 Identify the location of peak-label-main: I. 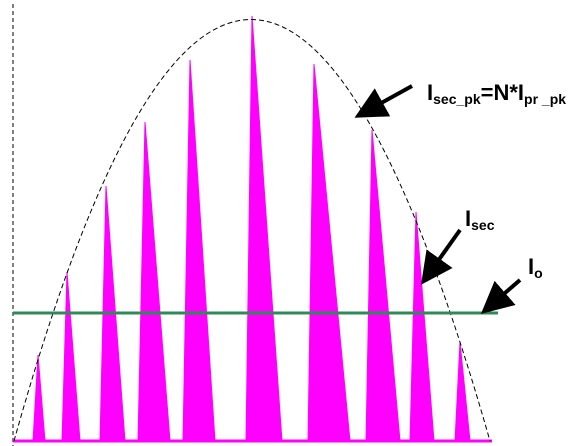
(430, 92).